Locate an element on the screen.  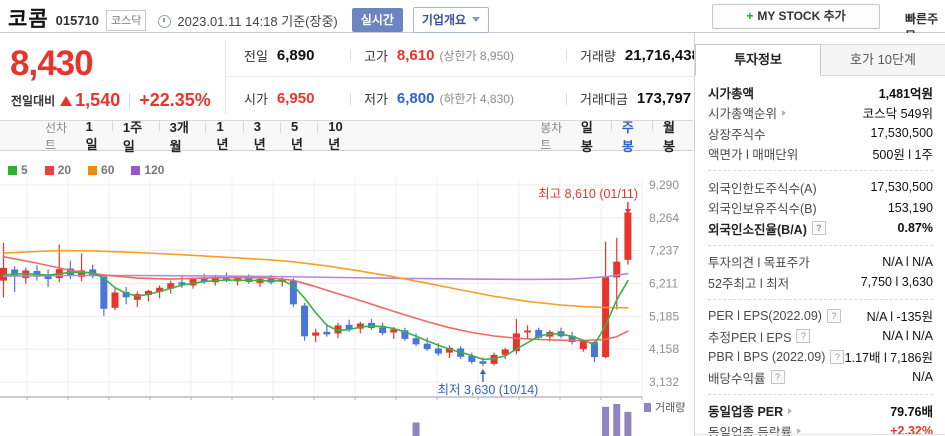
candle-chart-label: 봉차트 is located at coordinates (551, 136).